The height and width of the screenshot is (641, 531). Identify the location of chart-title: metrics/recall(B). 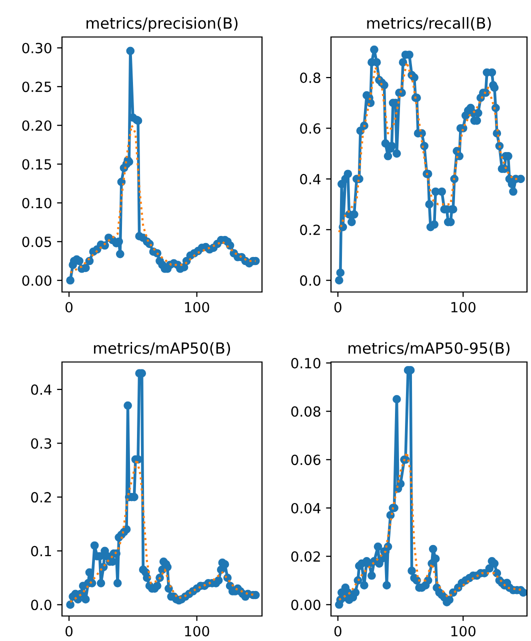
(429, 24).